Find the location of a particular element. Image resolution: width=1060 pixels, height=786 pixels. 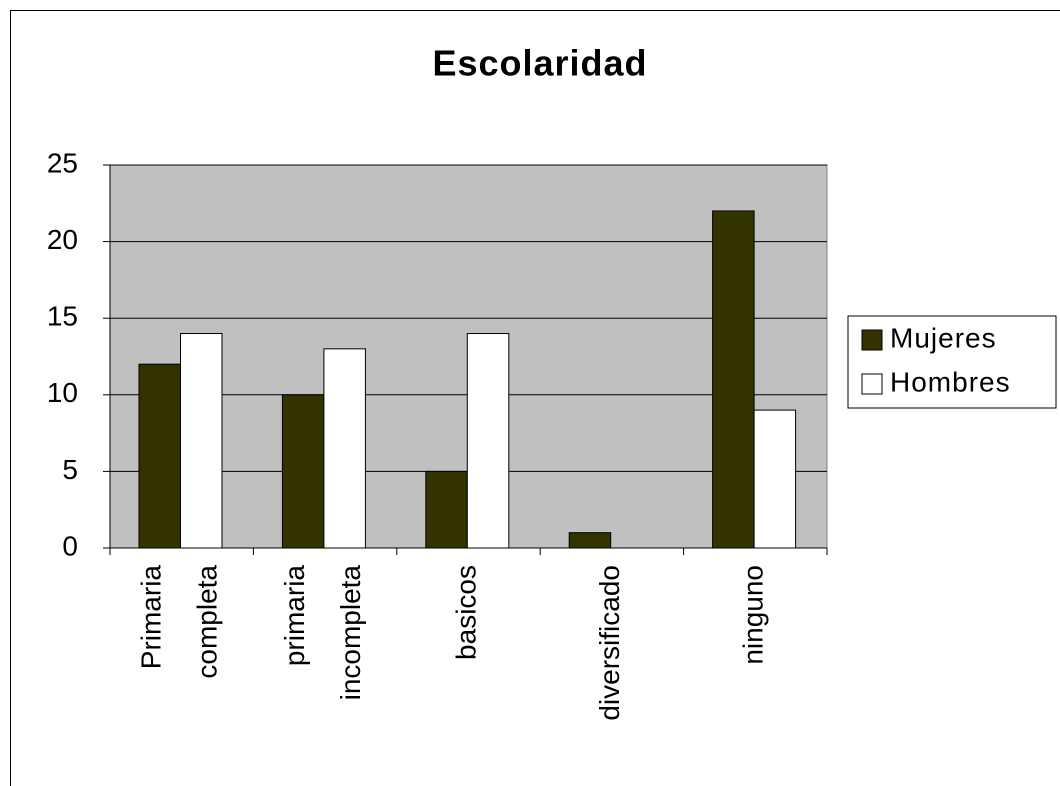

x-tick-label-line: completa is located at coordinates (207, 622).